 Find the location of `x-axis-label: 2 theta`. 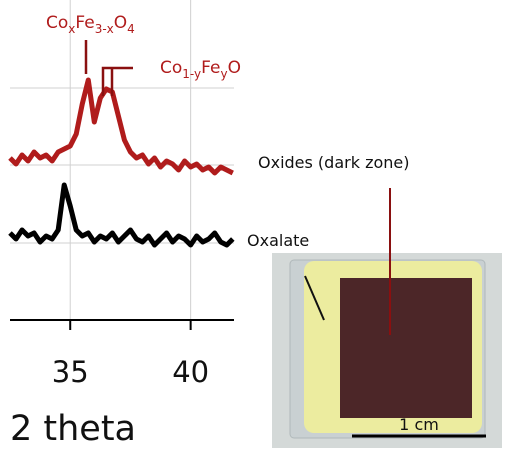

x-axis-label: 2 theta is located at coordinates (73, 429).